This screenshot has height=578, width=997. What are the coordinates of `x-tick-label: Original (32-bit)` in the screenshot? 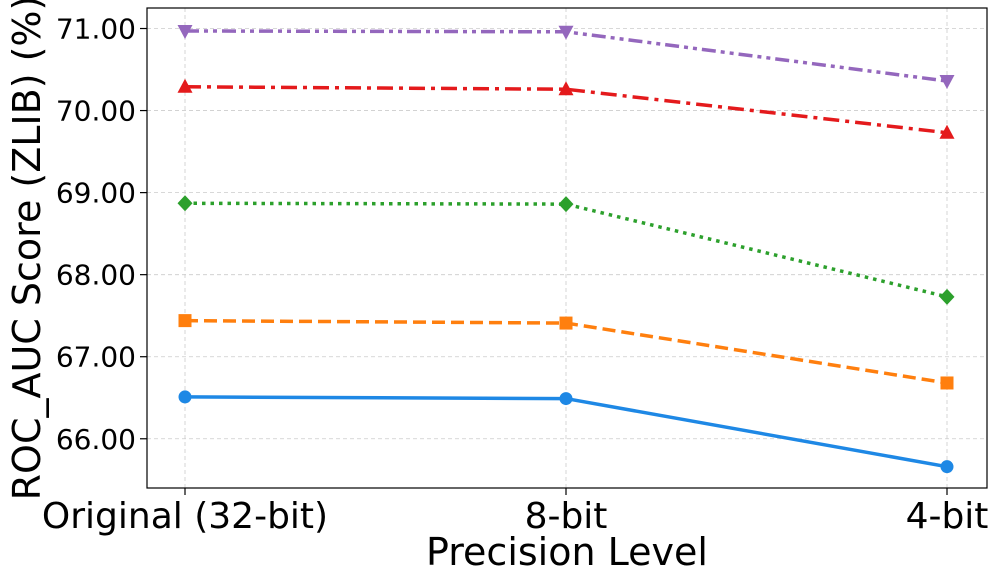 It's located at (185, 516).